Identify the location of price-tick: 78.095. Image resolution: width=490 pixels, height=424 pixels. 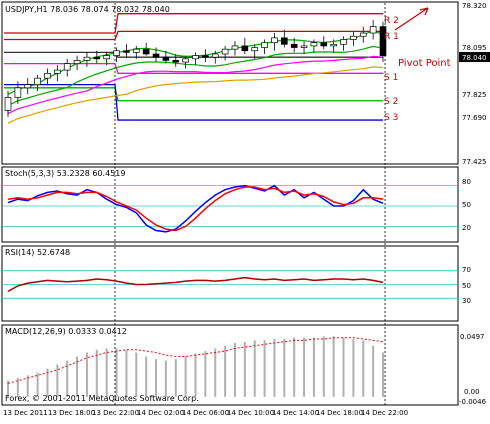
(474, 48).